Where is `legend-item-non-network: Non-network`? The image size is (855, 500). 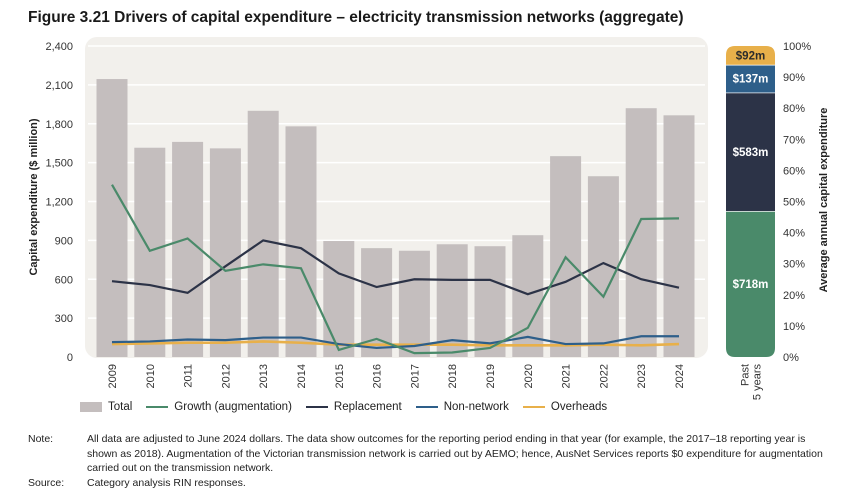 legend-item-non-network: Non-network is located at coordinates (462, 407).